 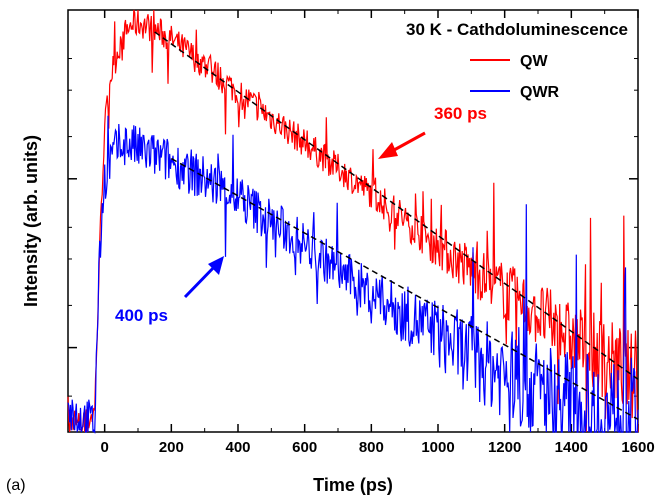 I want to click on x-axis-title: Time (ps), so click(x=353, y=485).